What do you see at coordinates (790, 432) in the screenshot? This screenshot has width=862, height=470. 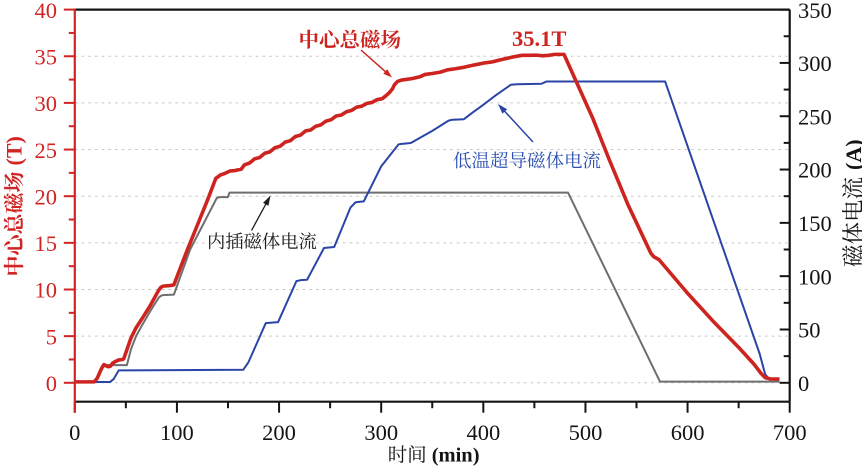 I see `svg-text: 700` at bounding box center [790, 432].